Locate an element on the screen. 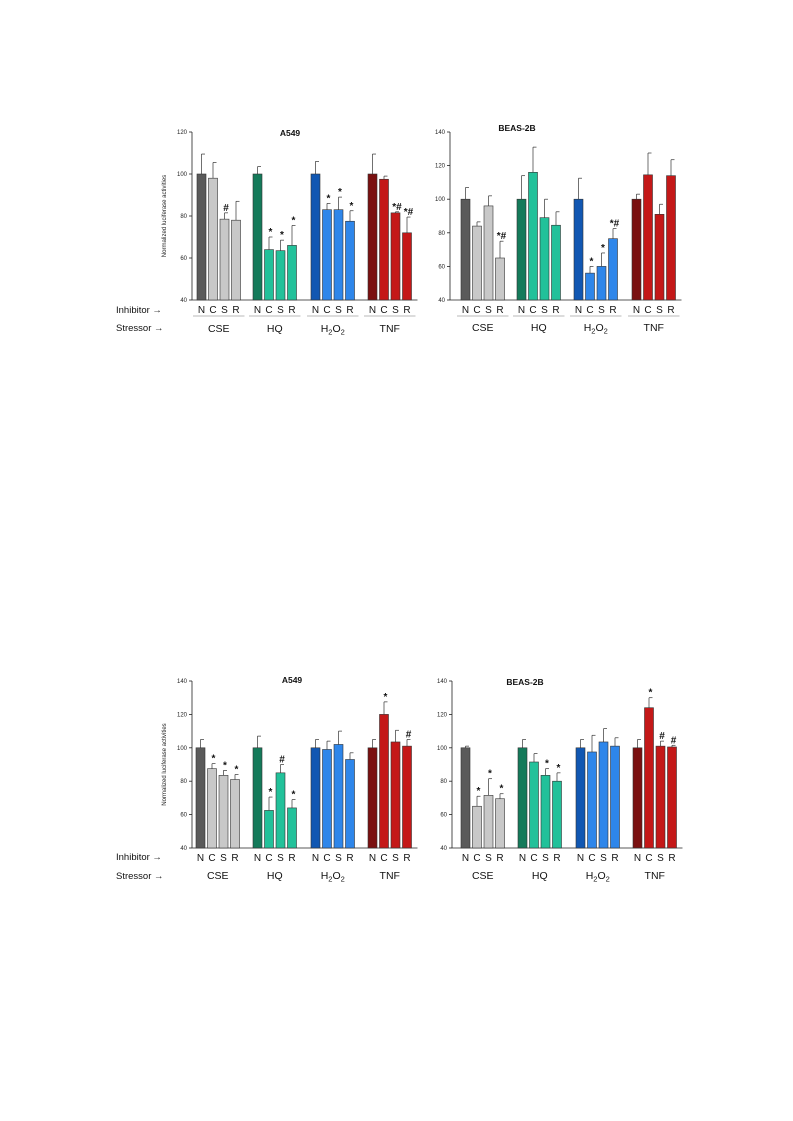 This screenshot has height=1121, width=793. stressor-row-label-bottom: Stressor → is located at coordinates (140, 876).